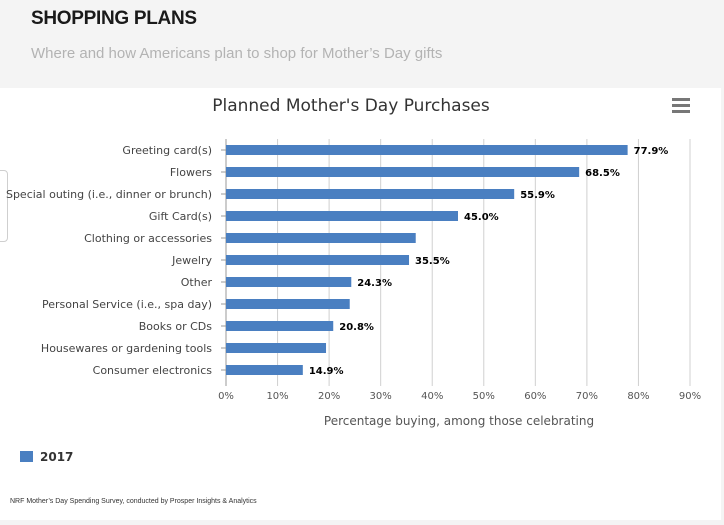 This screenshot has width=724, height=525. Describe the element at coordinates (176, 326) in the screenshot. I see `category-label: Books or CDs` at that location.